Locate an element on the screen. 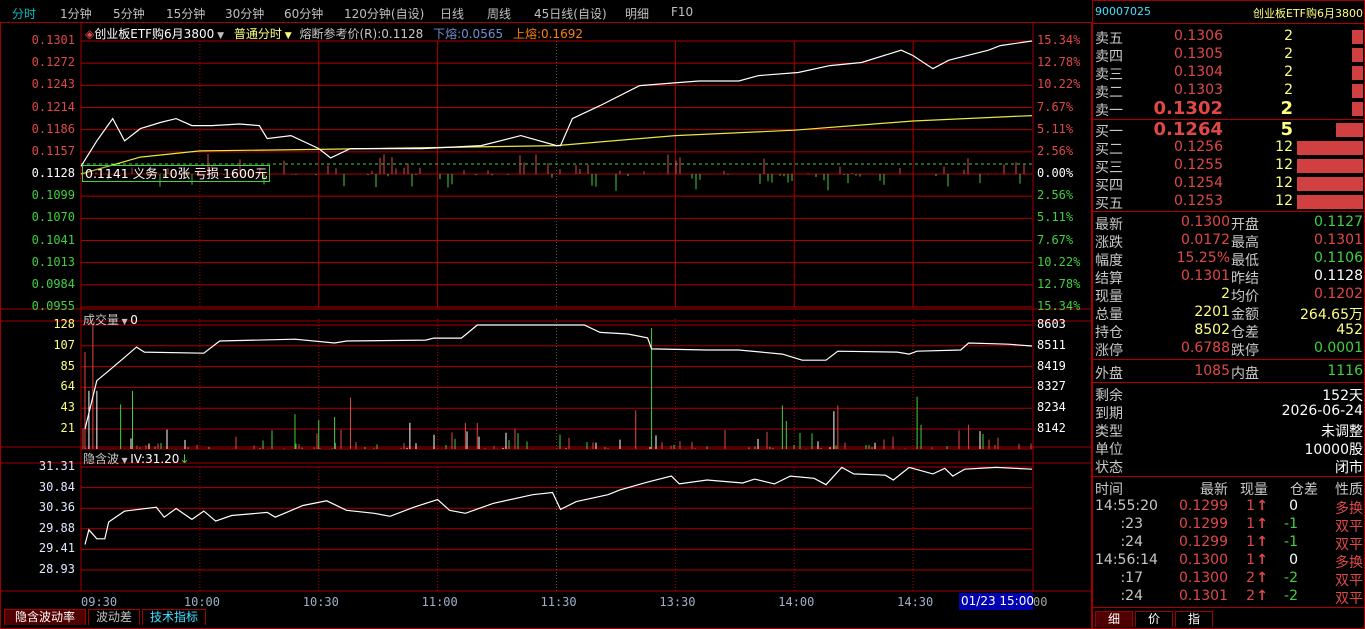  menu-item-1: 1分钟 is located at coordinates (76, 14).